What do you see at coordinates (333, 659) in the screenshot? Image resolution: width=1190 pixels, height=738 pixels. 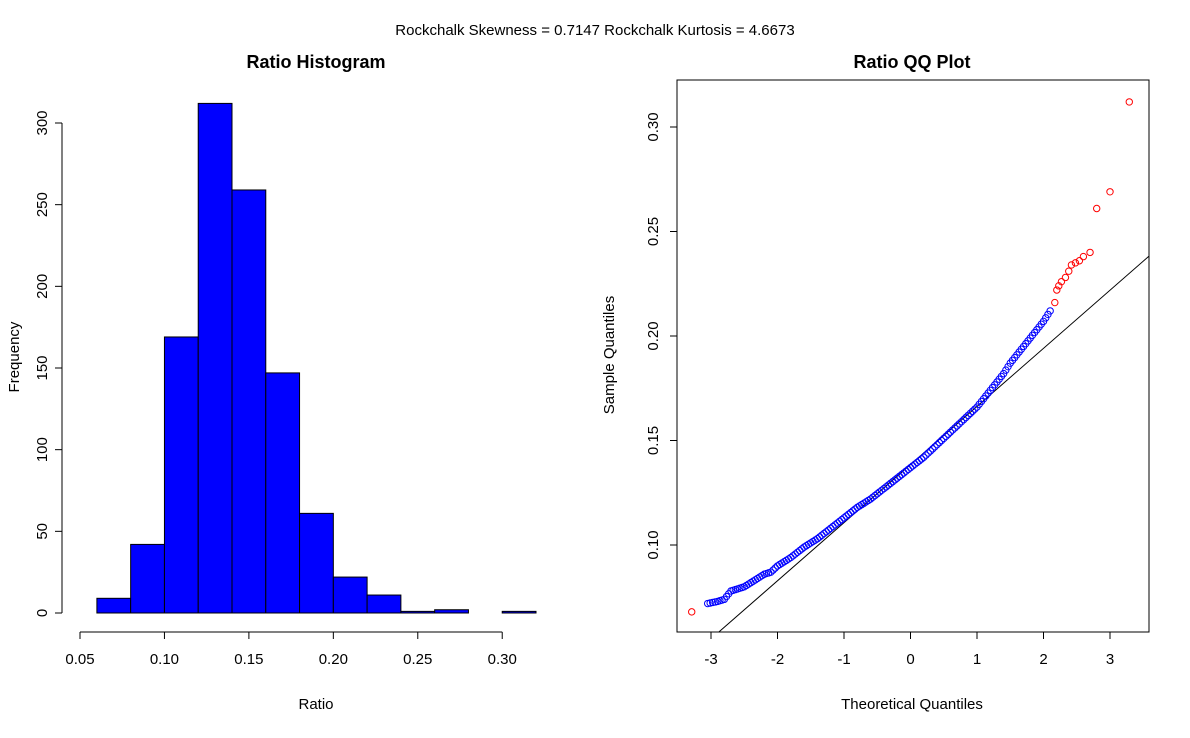 I see `histogram-x-tick-label: 0.20` at bounding box center [333, 659].